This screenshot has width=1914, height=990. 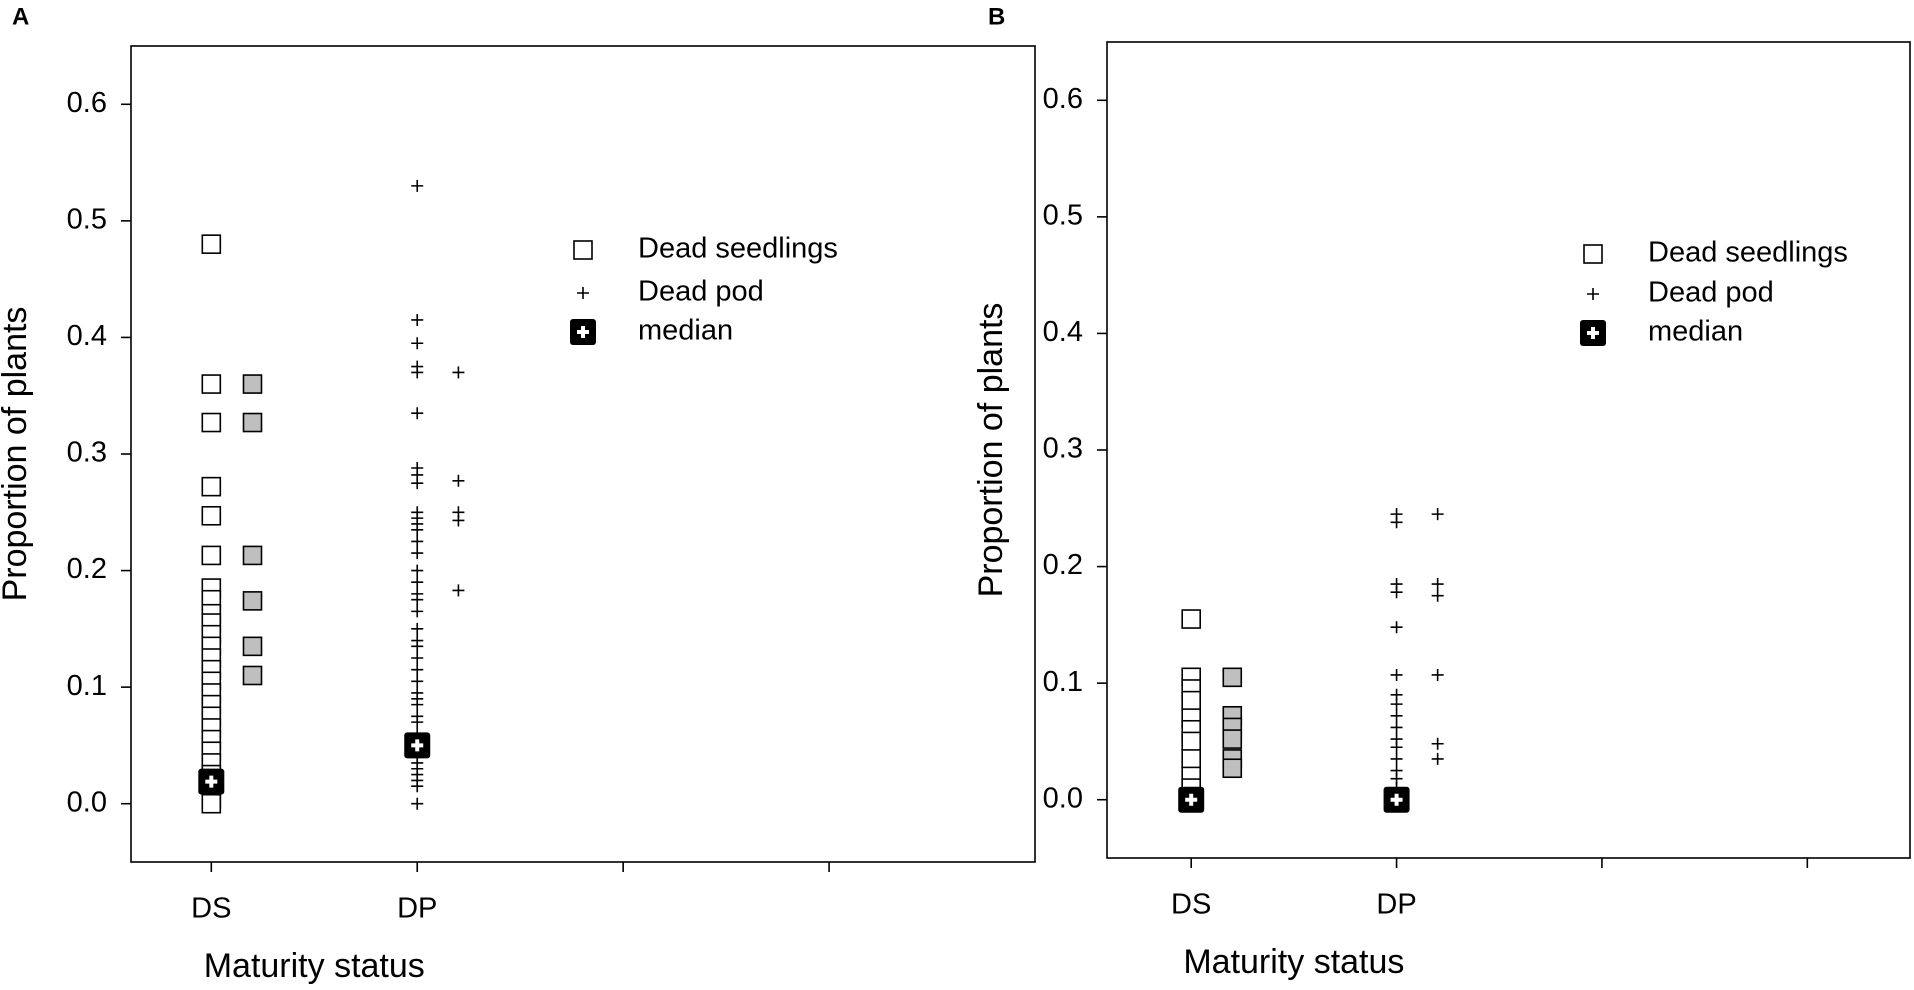 What do you see at coordinates (1748, 253) in the screenshot?
I see `legend-label: Dead seedlings` at bounding box center [1748, 253].